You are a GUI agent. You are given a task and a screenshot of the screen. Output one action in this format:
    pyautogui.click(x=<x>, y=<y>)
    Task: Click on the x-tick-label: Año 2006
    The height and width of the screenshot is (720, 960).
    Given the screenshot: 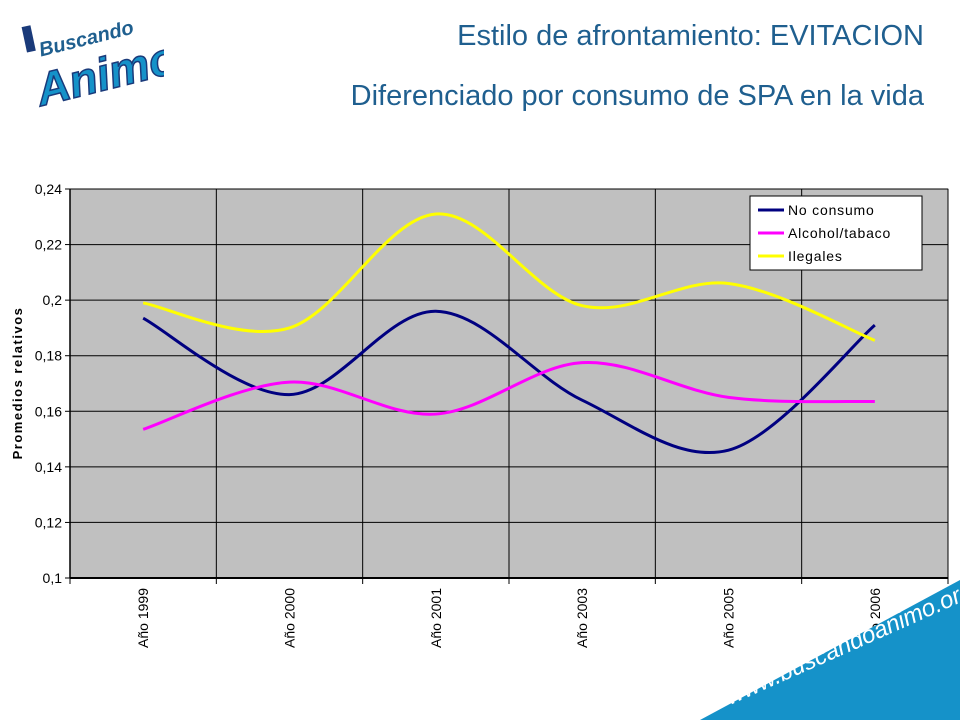 What is the action you would take?
    pyautogui.click(x=875, y=618)
    